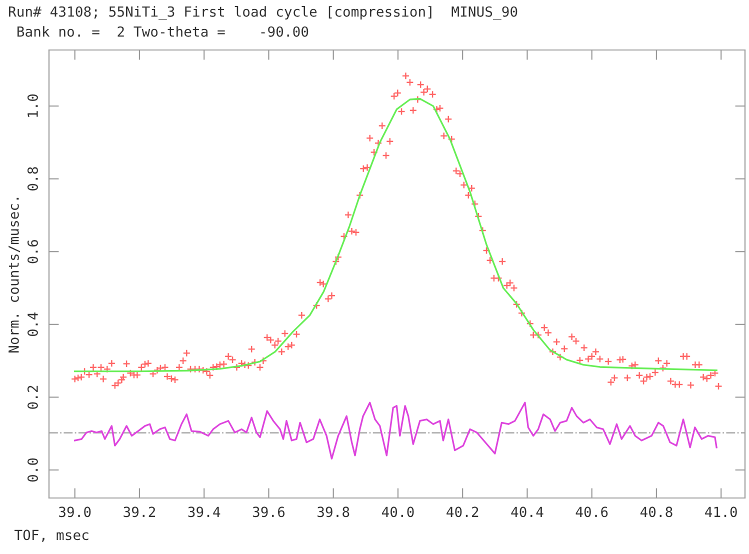 This screenshot has height=554, width=749. What do you see at coordinates (204, 512) in the screenshot?
I see `x-tick-label: 39.4` at bounding box center [204, 512].